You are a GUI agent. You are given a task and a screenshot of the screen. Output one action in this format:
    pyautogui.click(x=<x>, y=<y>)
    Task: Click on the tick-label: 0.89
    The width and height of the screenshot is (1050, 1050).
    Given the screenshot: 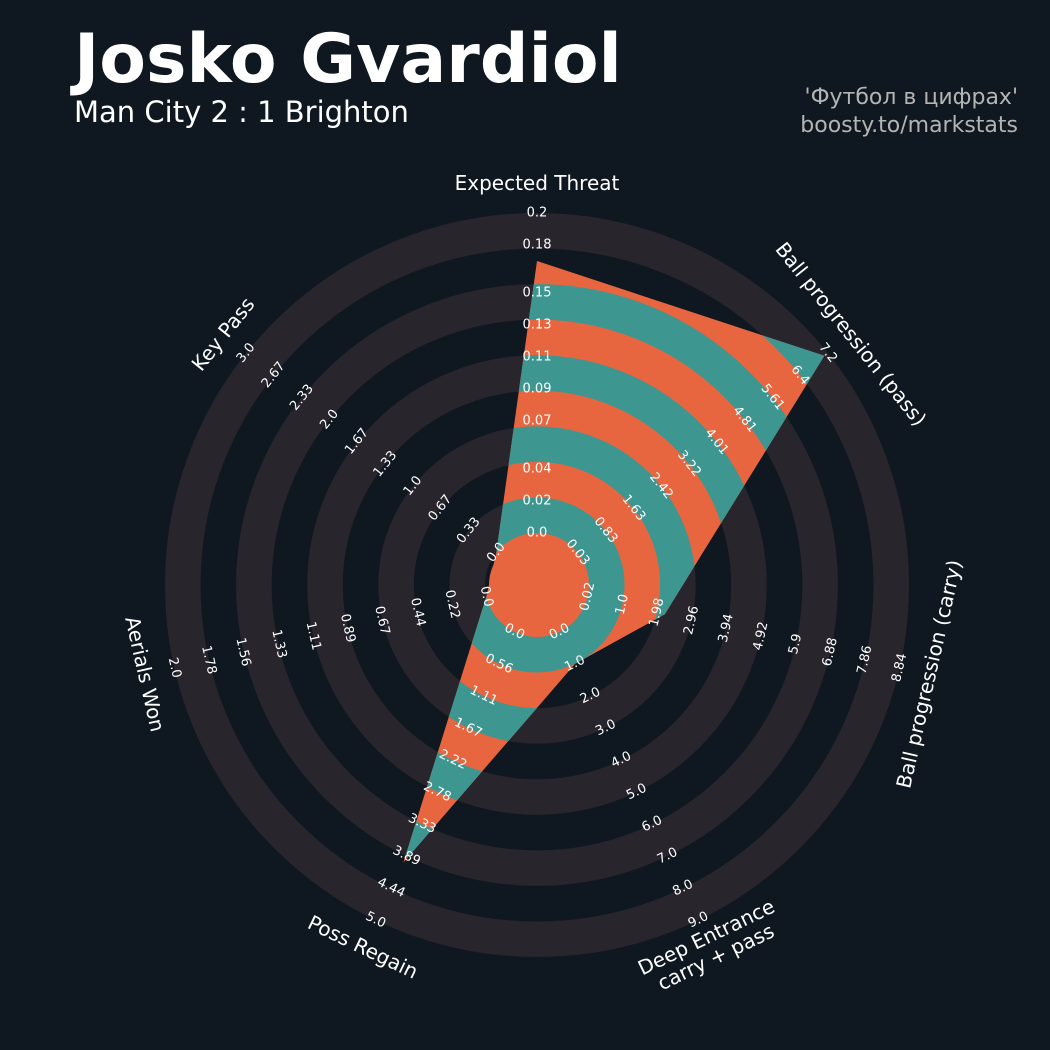 What is the action you would take?
    pyautogui.click(x=347, y=628)
    